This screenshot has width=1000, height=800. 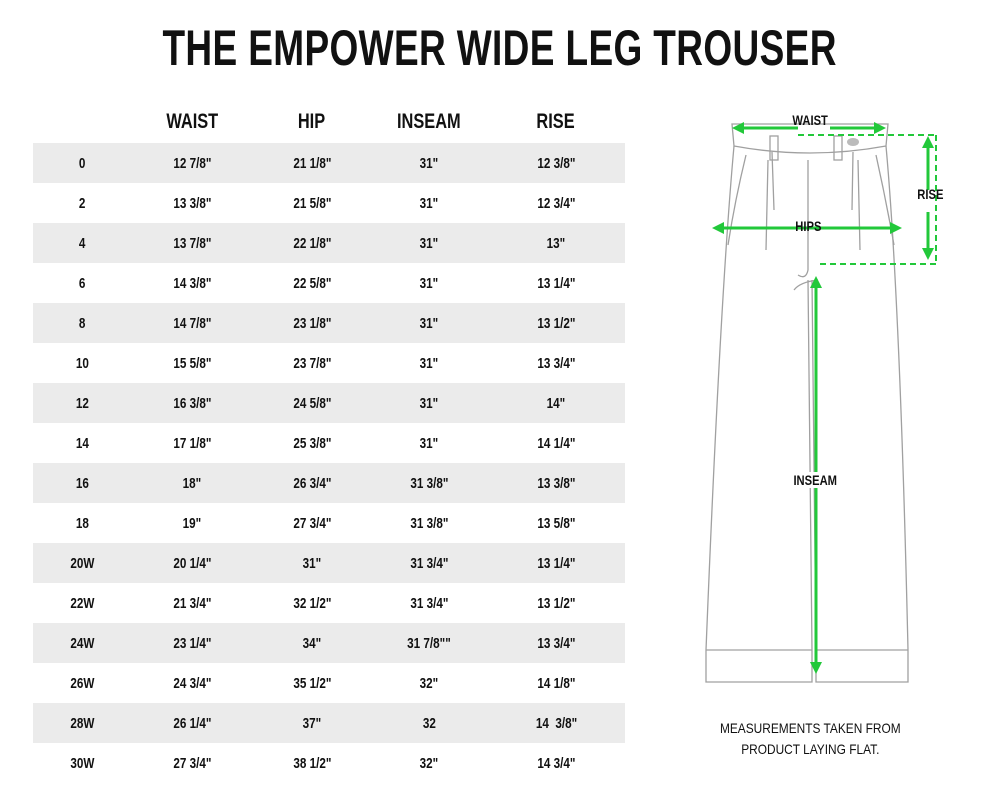 What do you see at coordinates (82, 121) in the screenshot?
I see `header-size` at bounding box center [82, 121].